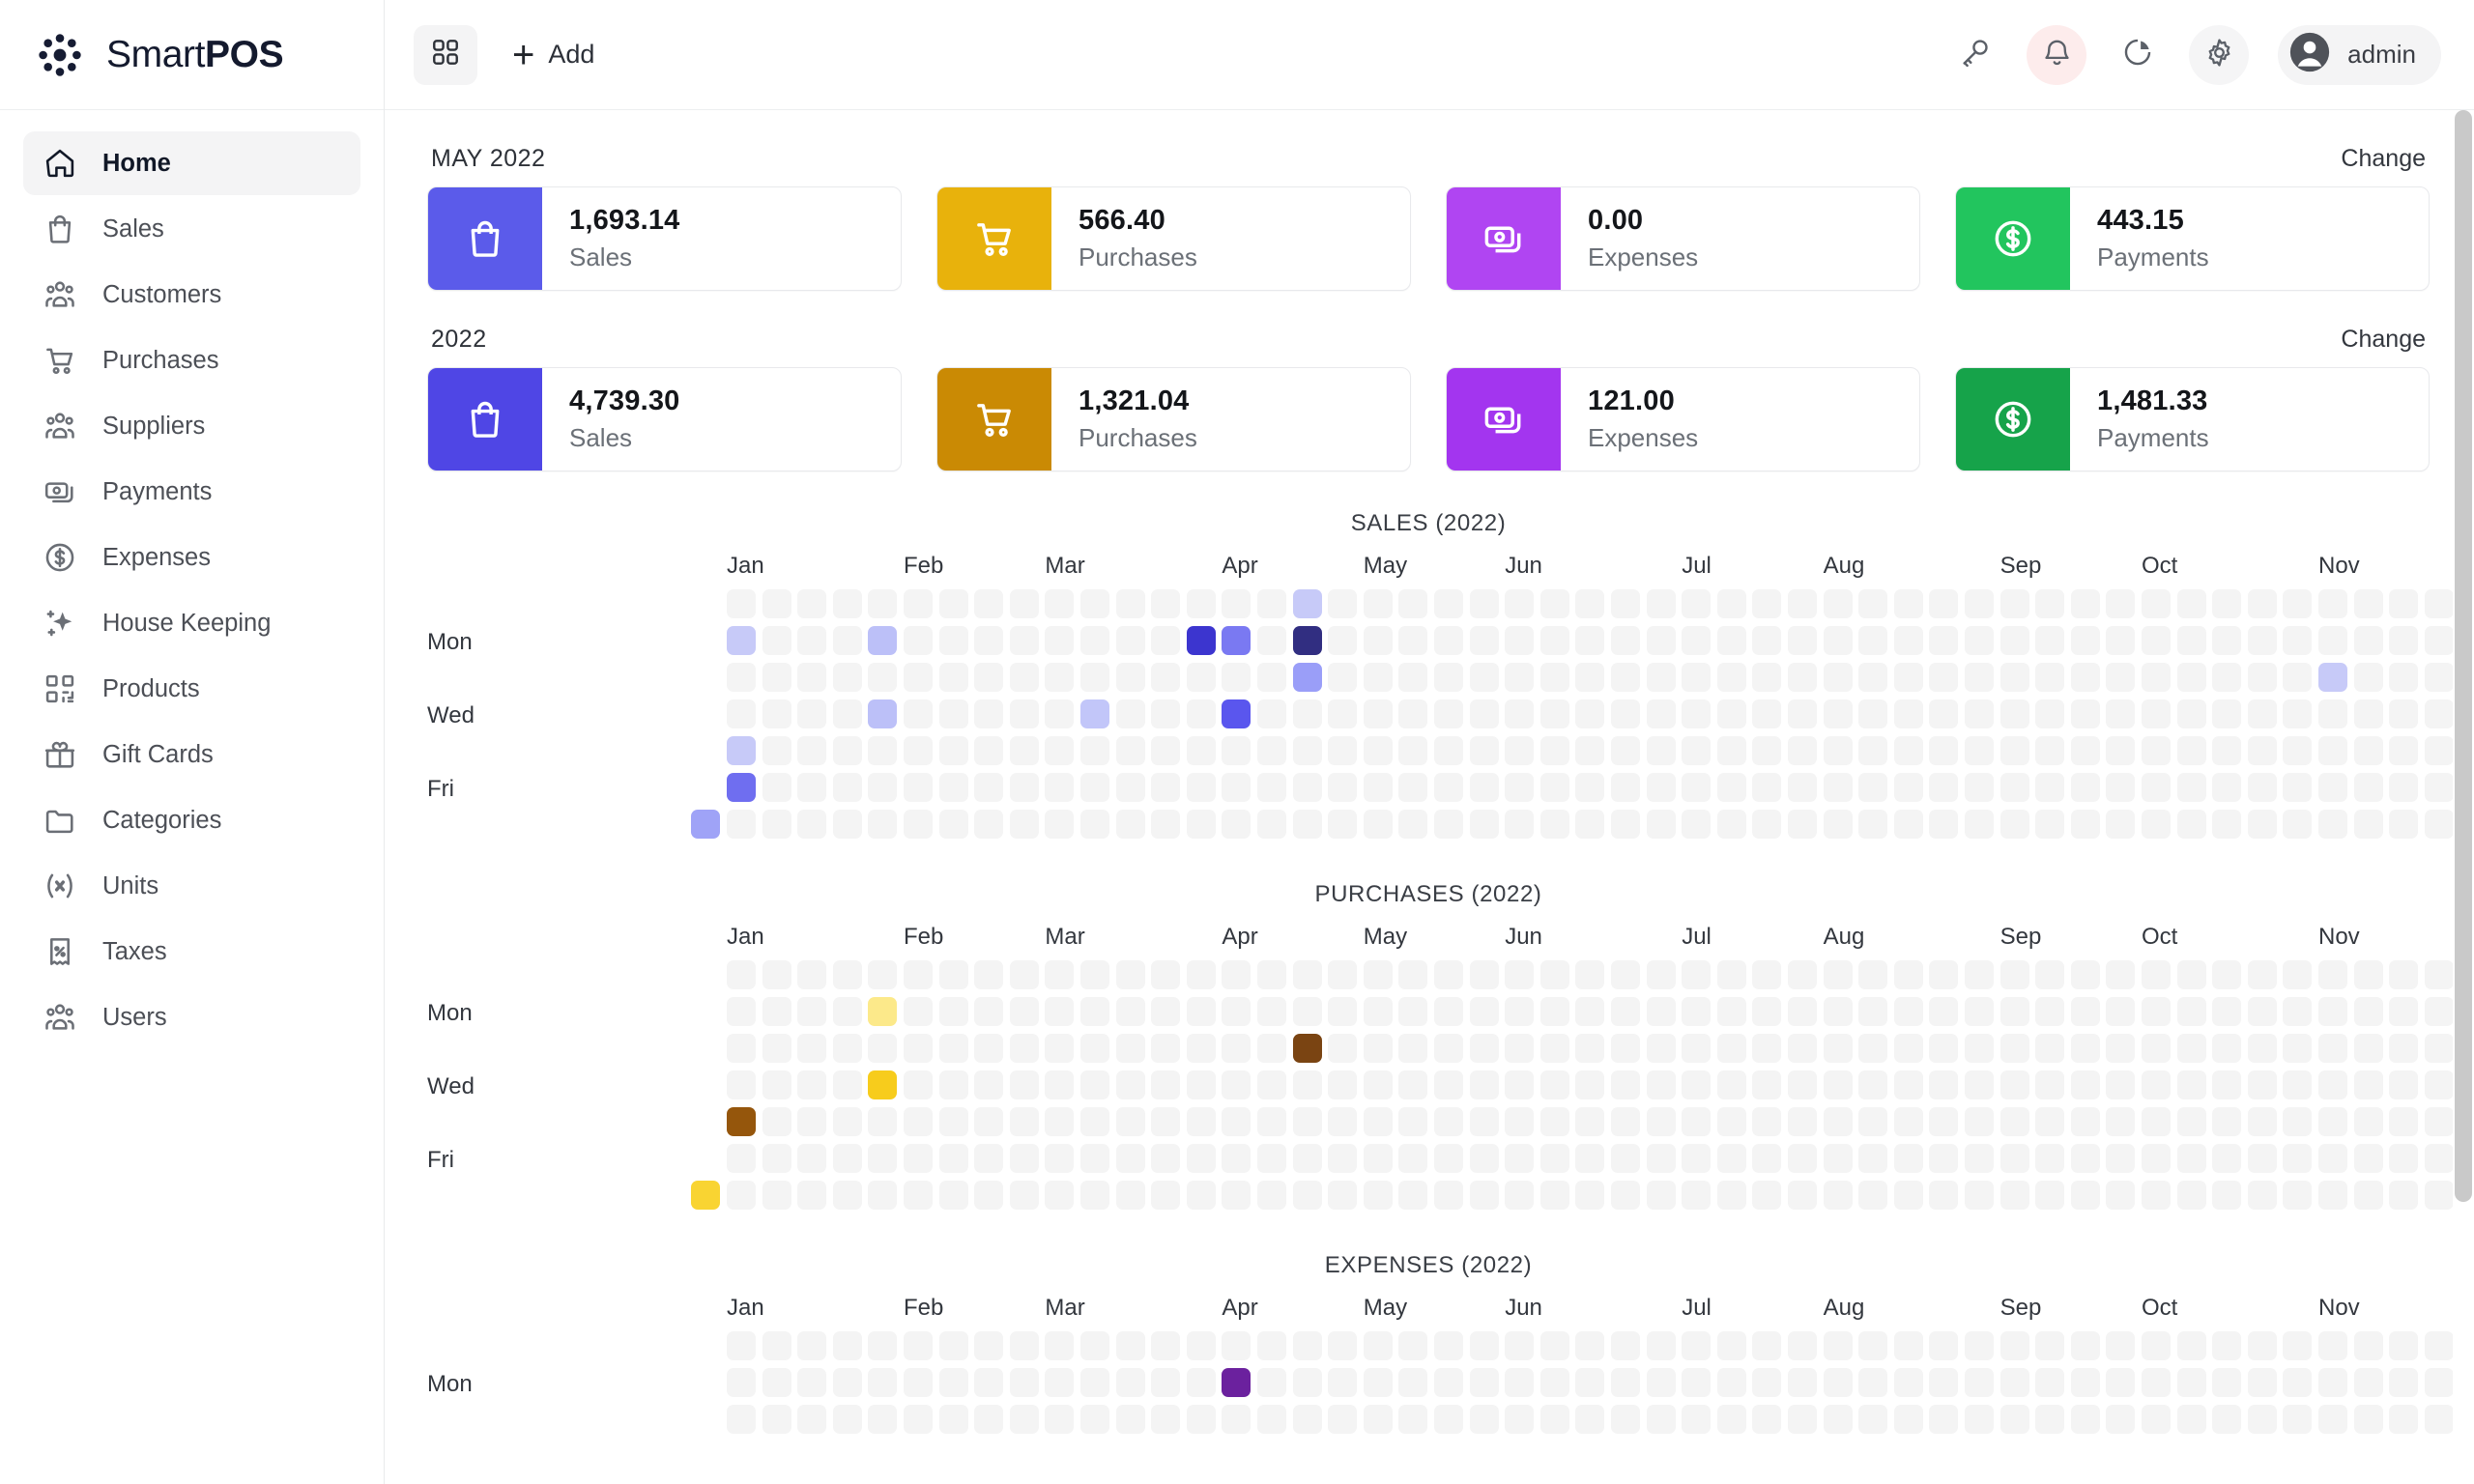 The height and width of the screenshot is (1484, 2474). I want to click on grid-squares-button, so click(446, 55).